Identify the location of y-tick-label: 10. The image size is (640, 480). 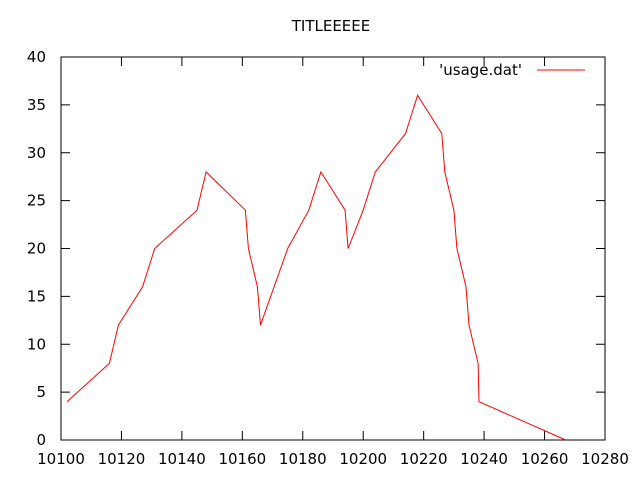
(36, 344).